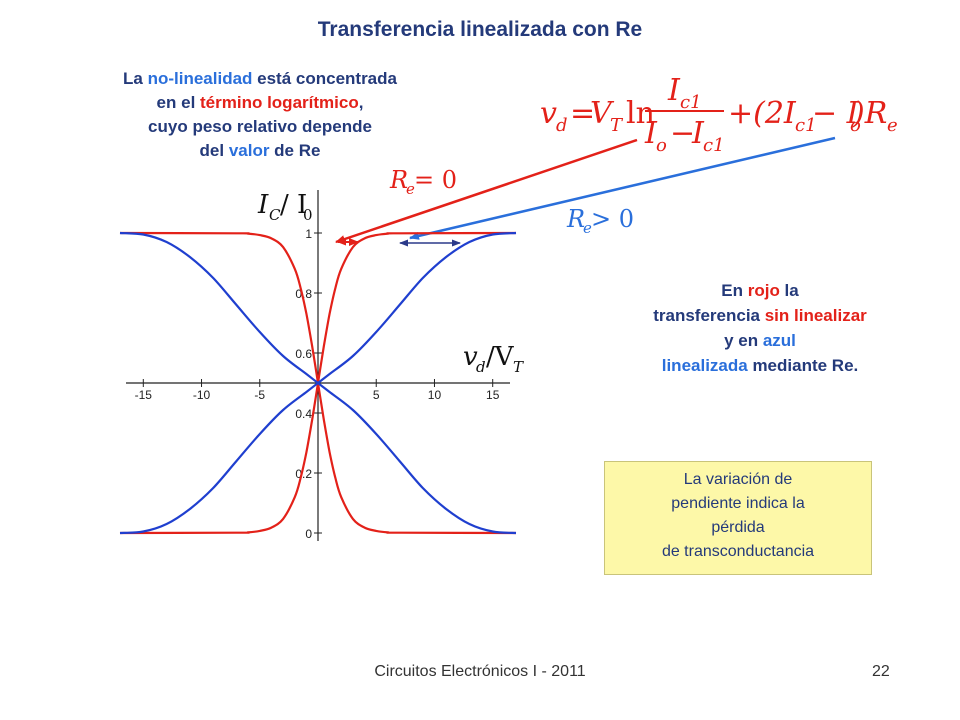 The image size is (960, 720). I want to click on re-zero-label: R e = 0, so click(423, 182).